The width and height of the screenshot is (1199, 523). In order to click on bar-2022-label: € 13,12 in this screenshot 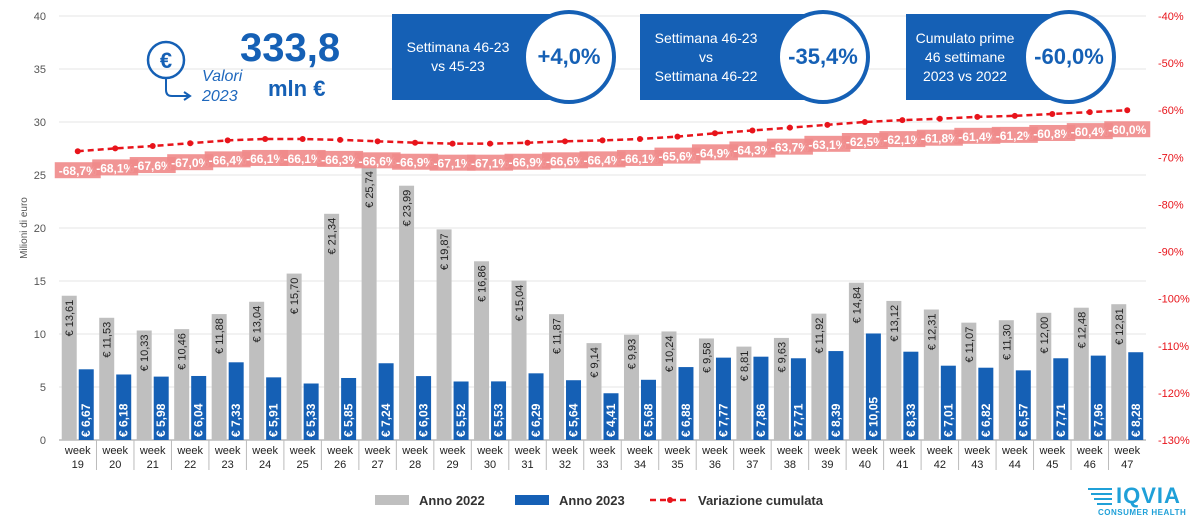, I will do `click(895, 323)`.